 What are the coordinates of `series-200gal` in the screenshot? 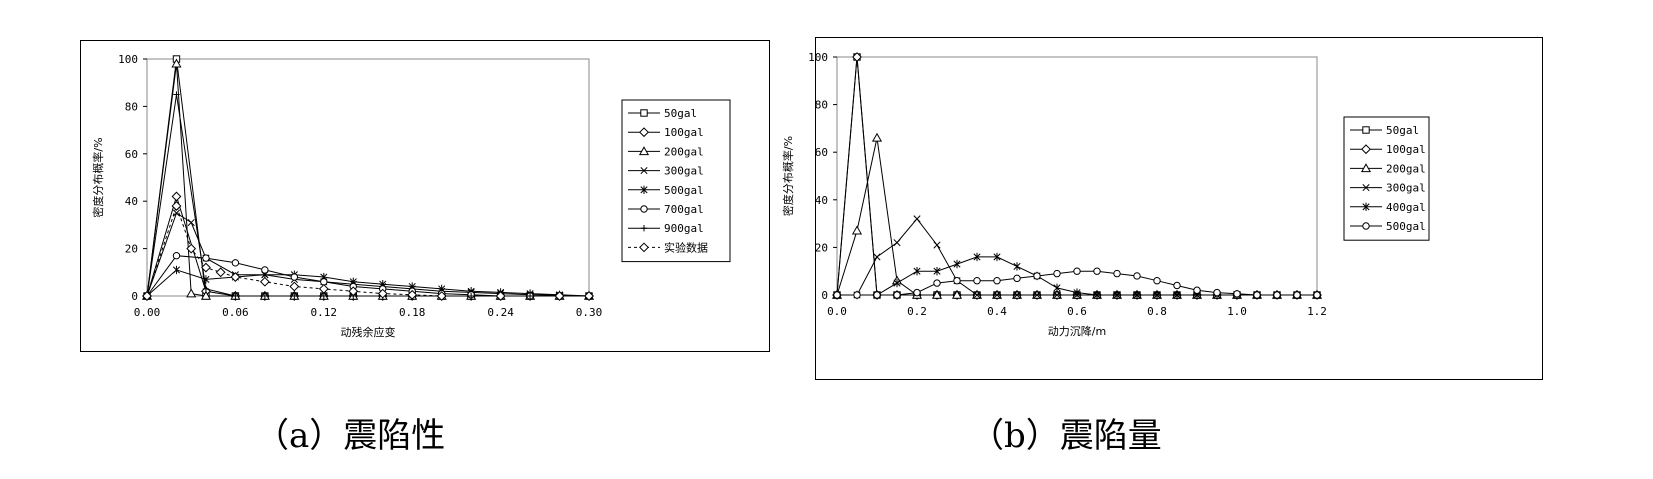 It's located at (368, 179).